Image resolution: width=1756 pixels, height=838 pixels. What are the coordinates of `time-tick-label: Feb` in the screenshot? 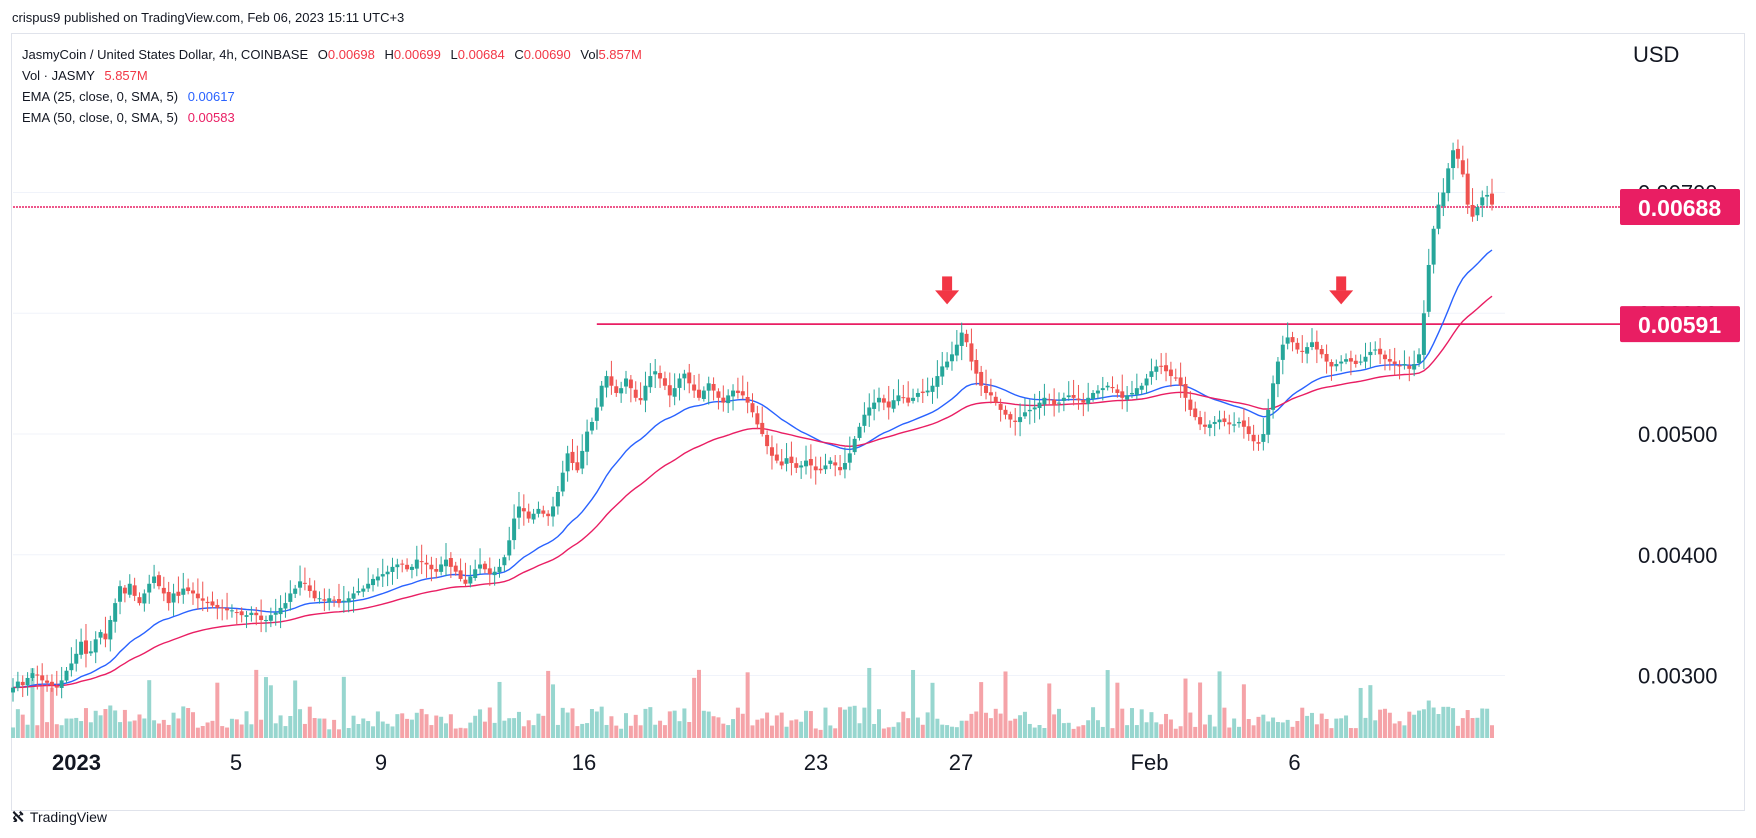 It's located at (1150, 762).